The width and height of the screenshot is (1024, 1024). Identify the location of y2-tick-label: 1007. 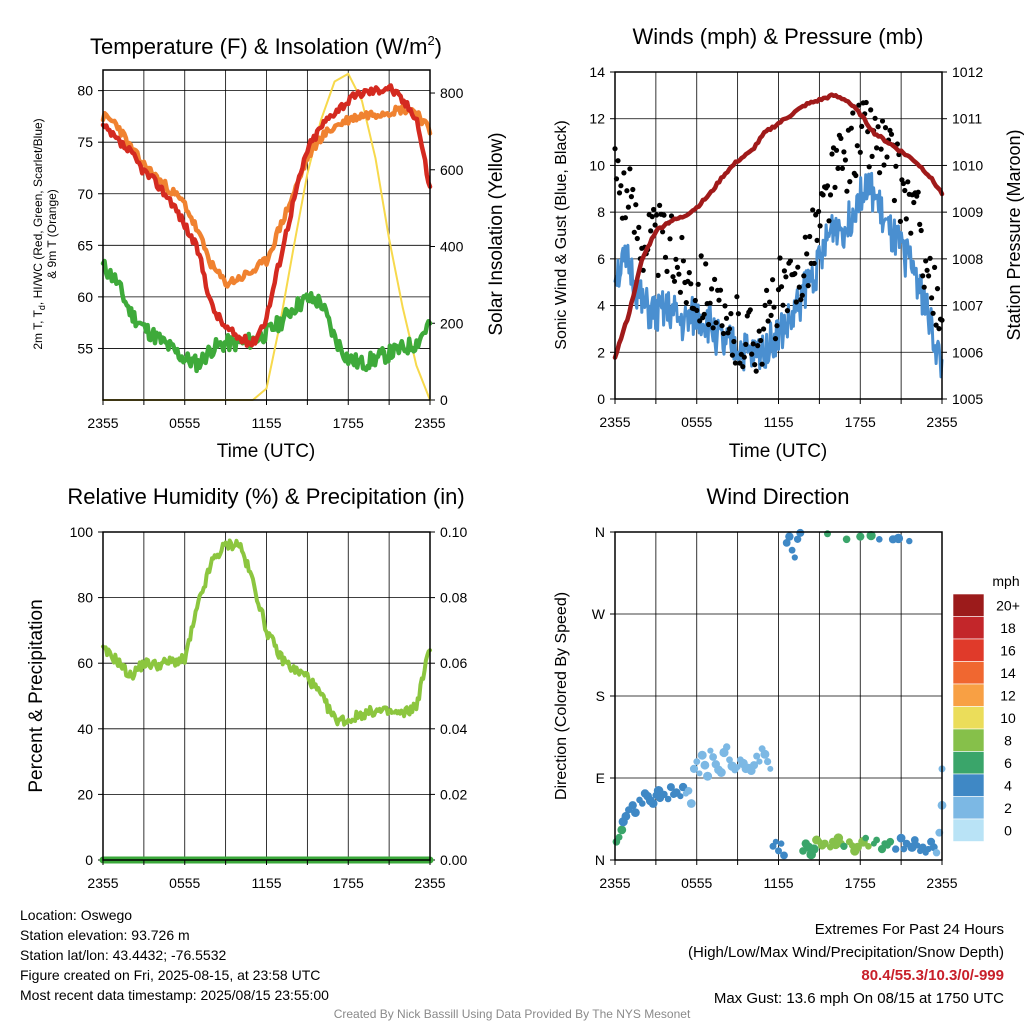
(967, 306).